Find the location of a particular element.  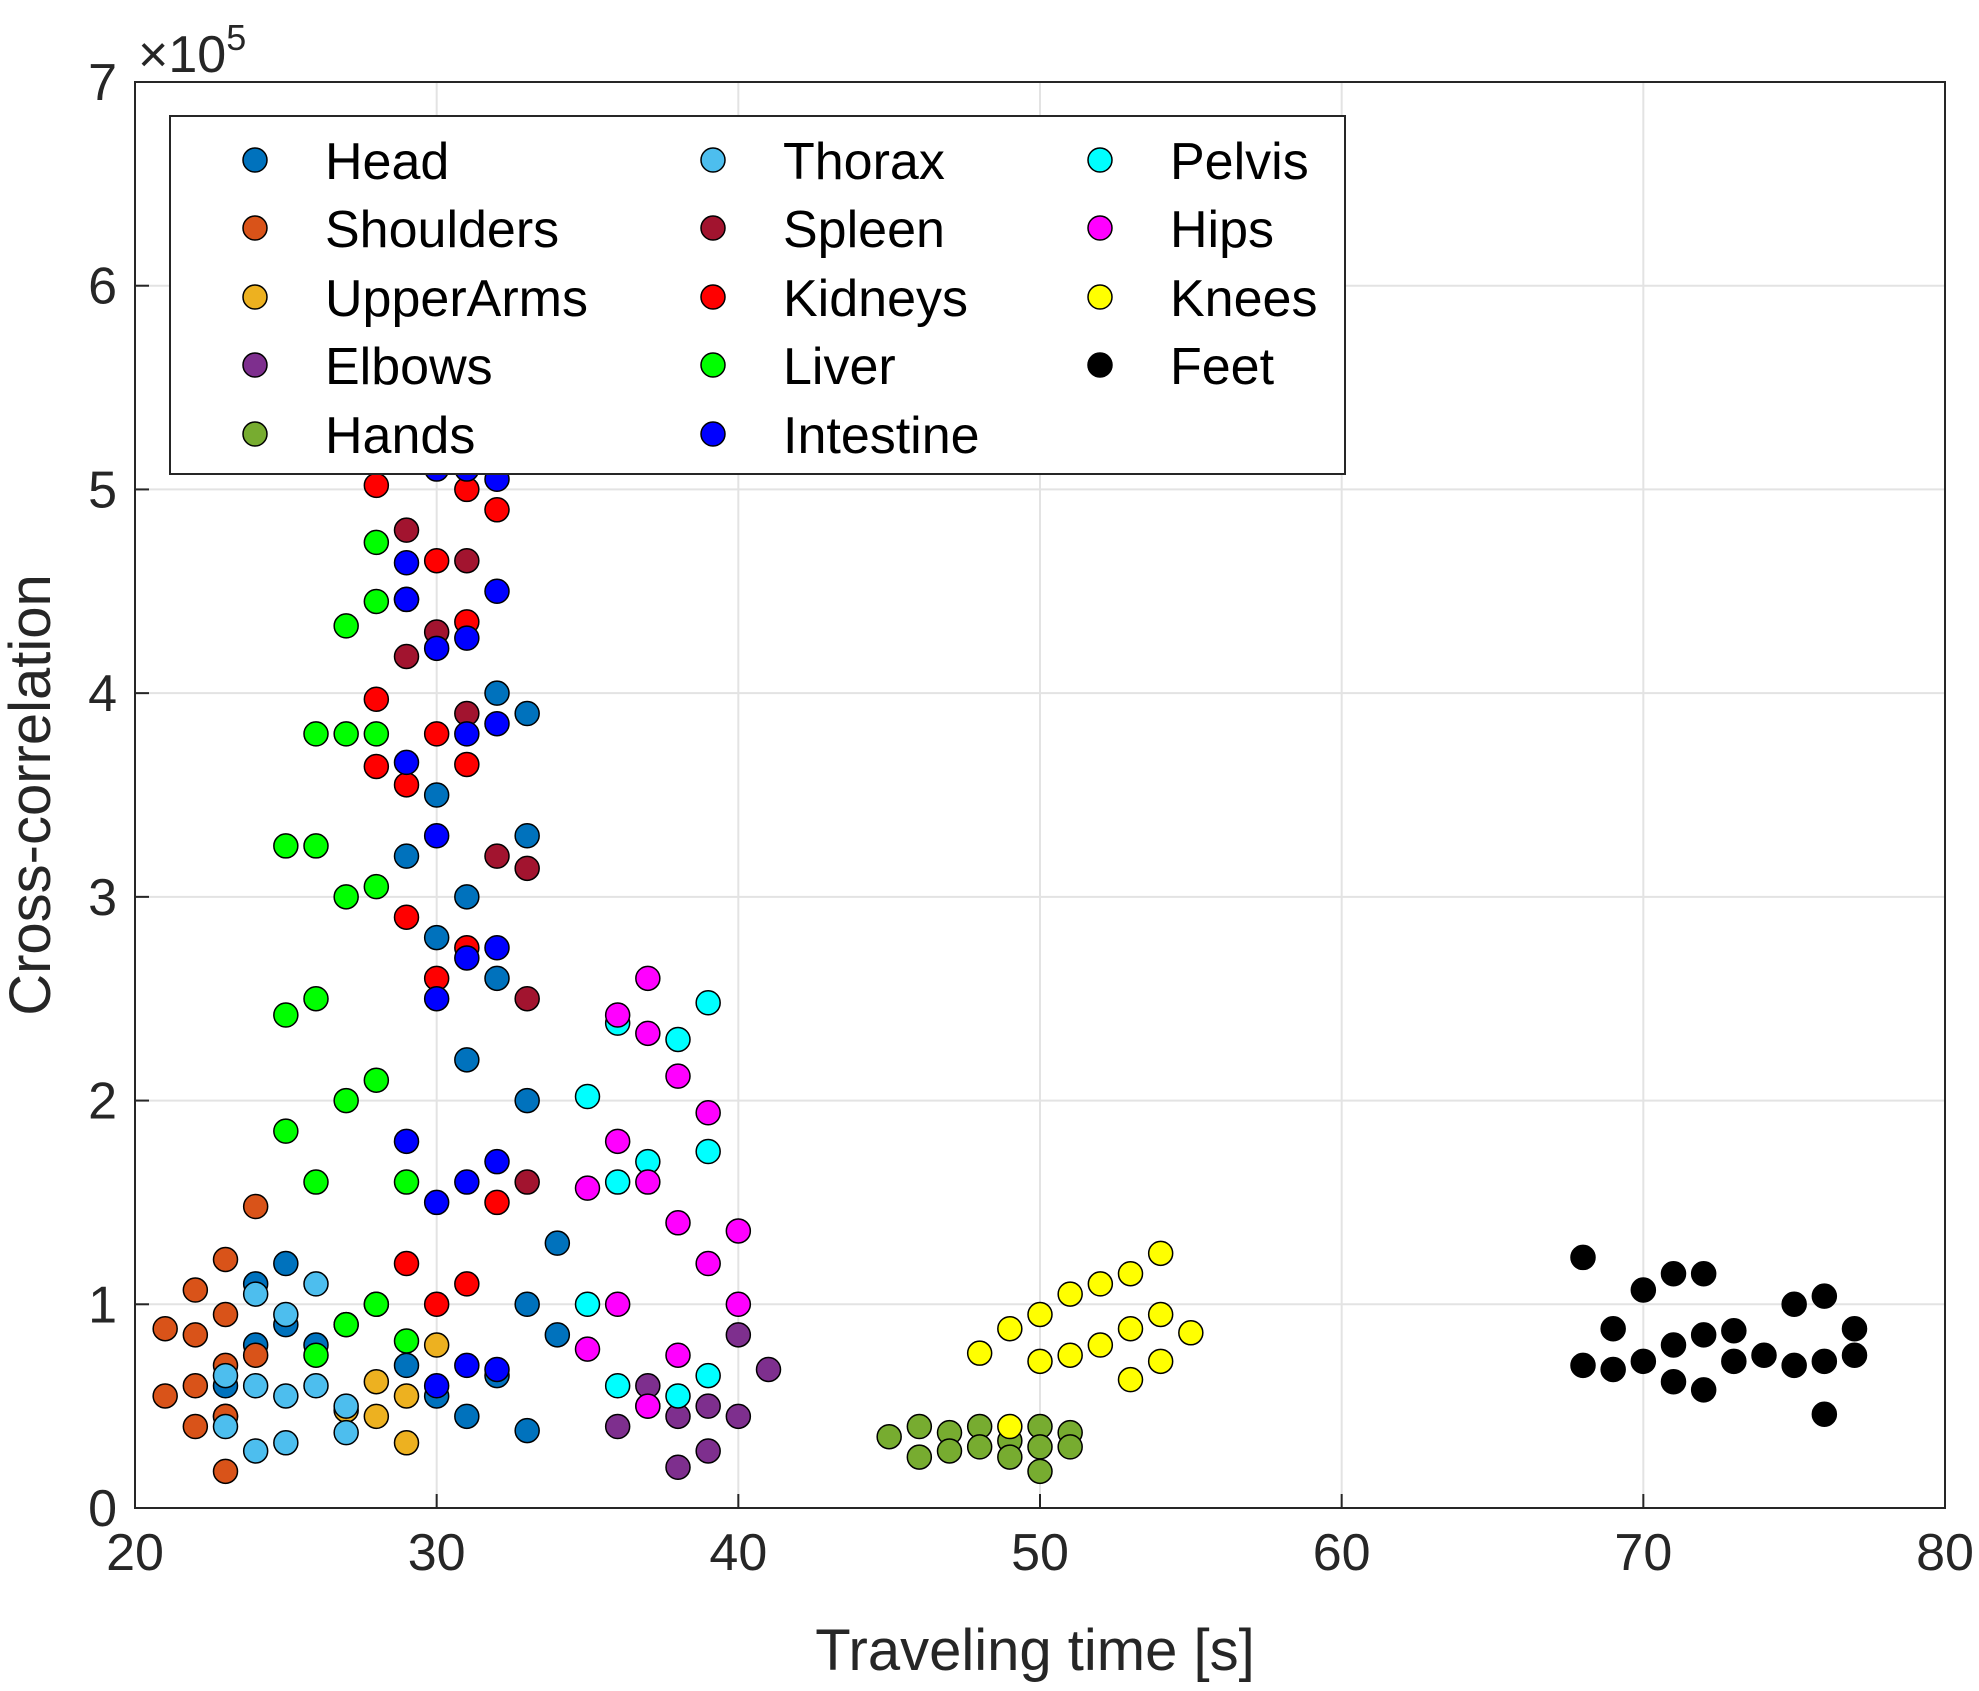

x-axis-label: Traveling time [s] is located at coordinates (1034, 1650).